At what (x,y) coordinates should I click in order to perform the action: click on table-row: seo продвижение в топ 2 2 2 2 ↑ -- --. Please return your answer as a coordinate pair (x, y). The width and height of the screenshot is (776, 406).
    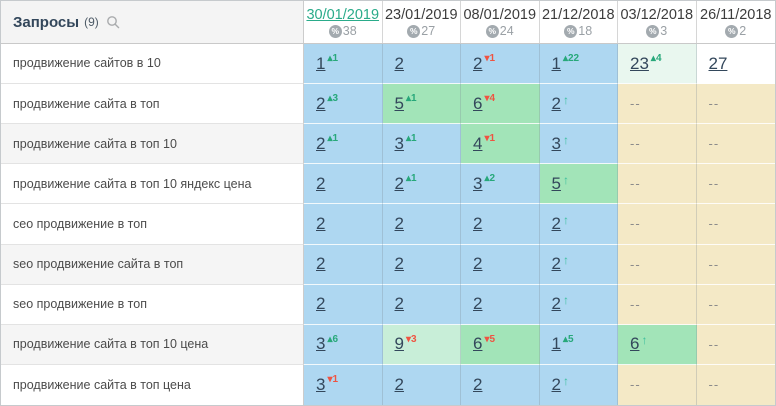
    Looking at the image, I should click on (388, 304).